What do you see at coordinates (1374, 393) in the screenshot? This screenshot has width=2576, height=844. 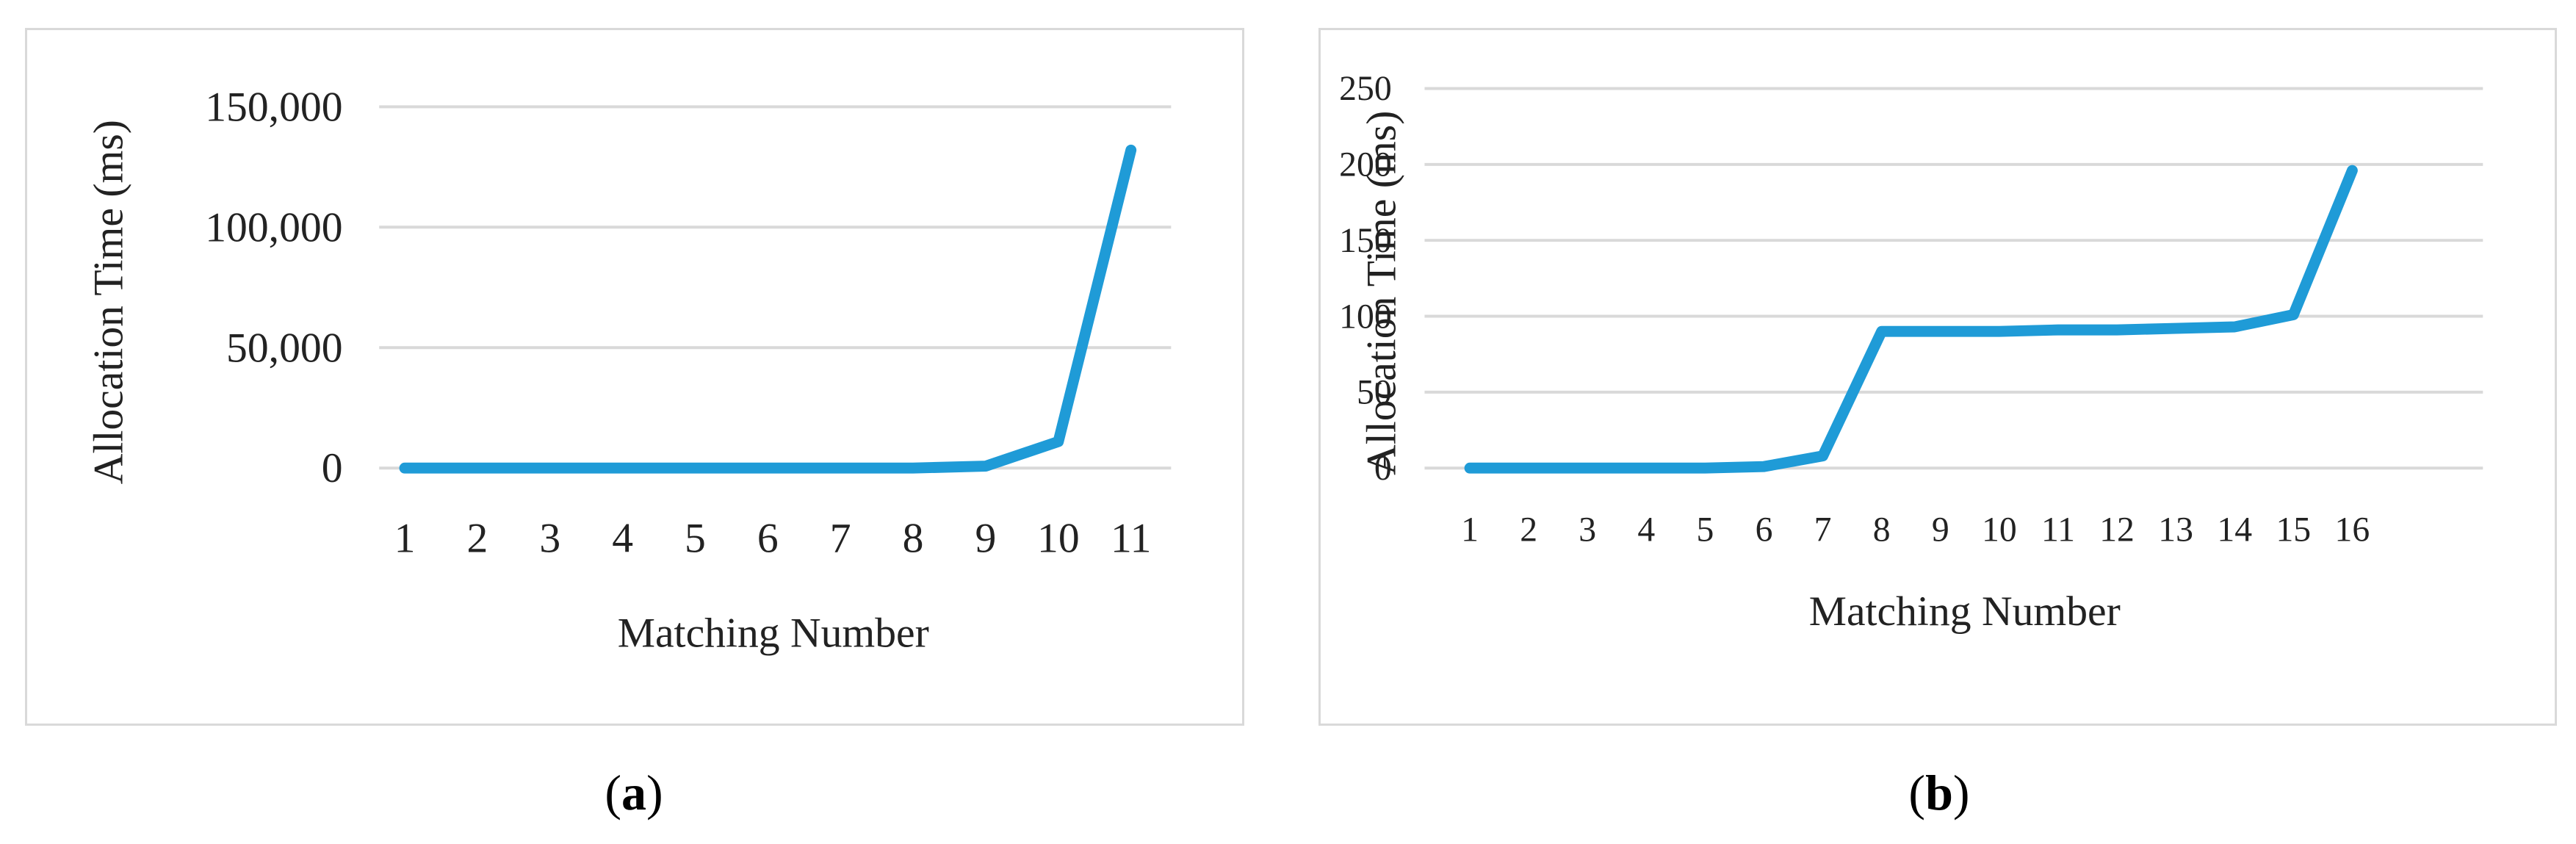 I see `y-tick-label: 50` at bounding box center [1374, 393].